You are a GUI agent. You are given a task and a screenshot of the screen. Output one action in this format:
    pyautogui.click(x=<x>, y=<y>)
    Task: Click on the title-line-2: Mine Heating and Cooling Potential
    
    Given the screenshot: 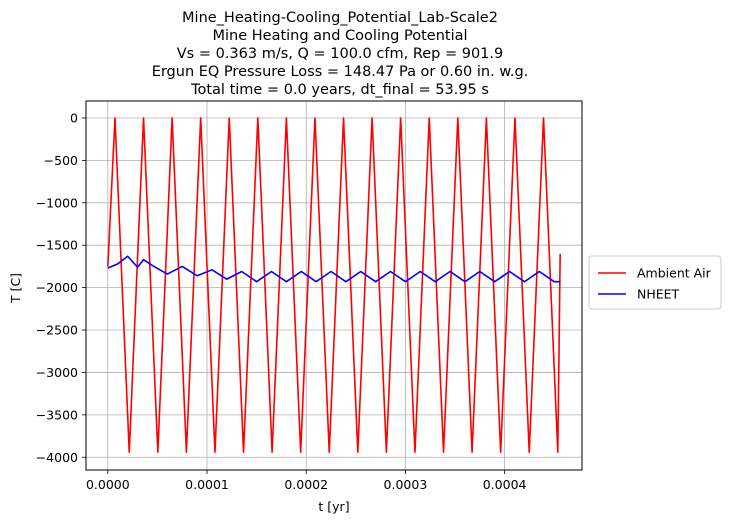 What is the action you would take?
    pyautogui.click(x=339, y=36)
    